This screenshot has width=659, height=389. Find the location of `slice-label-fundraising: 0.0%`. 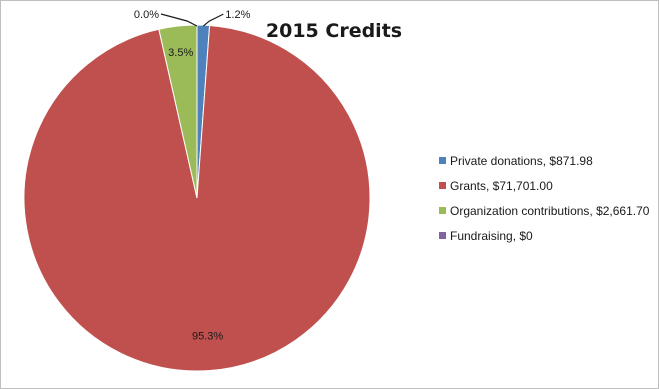

slice-label-fundraising: 0.0% is located at coordinates (146, 15).